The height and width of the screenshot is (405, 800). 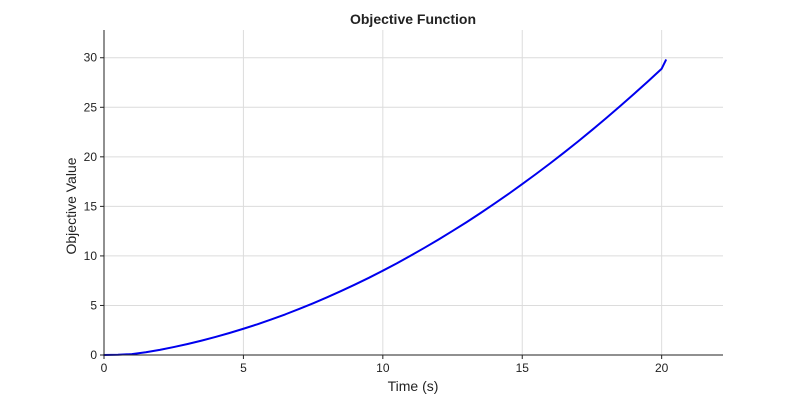 What do you see at coordinates (93, 305) in the screenshot?
I see `y-tick-label: 5` at bounding box center [93, 305].